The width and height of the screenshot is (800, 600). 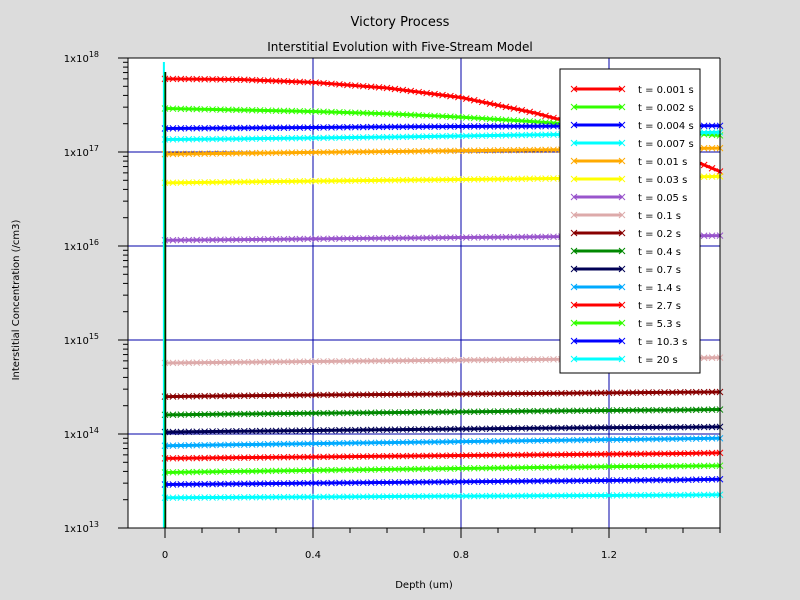 I want to click on series-markers, so click(x=442, y=496).